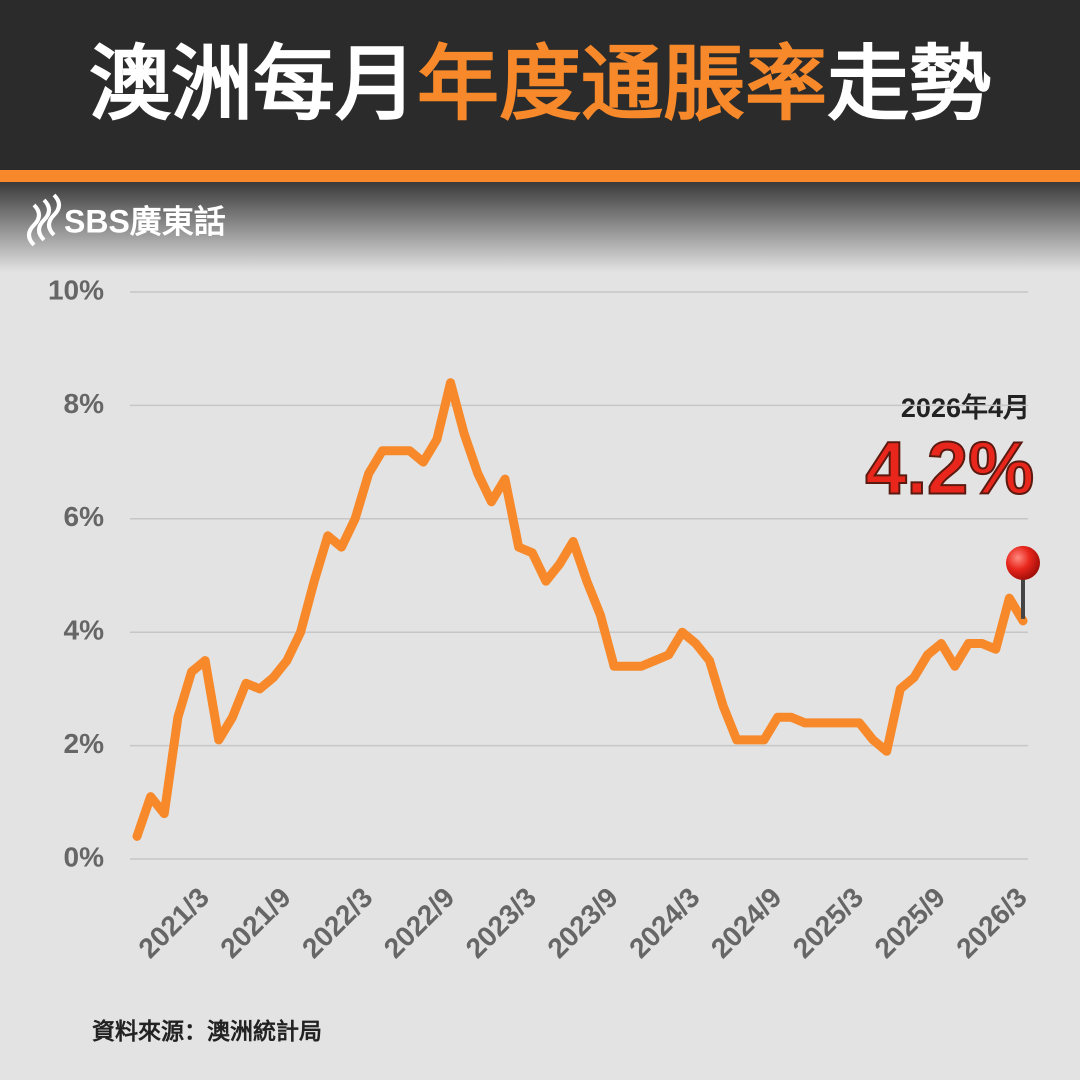 The width and height of the screenshot is (1080, 1080). I want to click on y-tick-label: 10%, so click(76, 289).